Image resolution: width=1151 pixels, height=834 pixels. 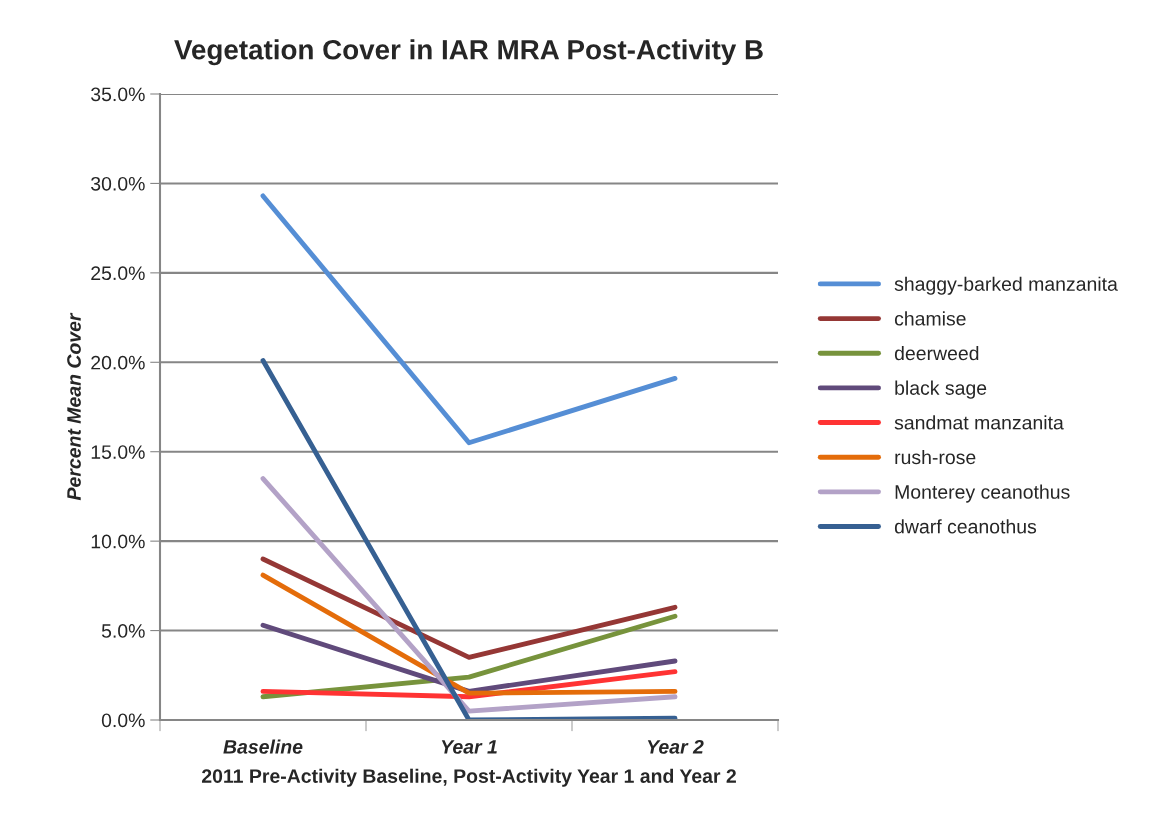 What do you see at coordinates (123, 720) in the screenshot?
I see `y-tick-label: 0.0%` at bounding box center [123, 720].